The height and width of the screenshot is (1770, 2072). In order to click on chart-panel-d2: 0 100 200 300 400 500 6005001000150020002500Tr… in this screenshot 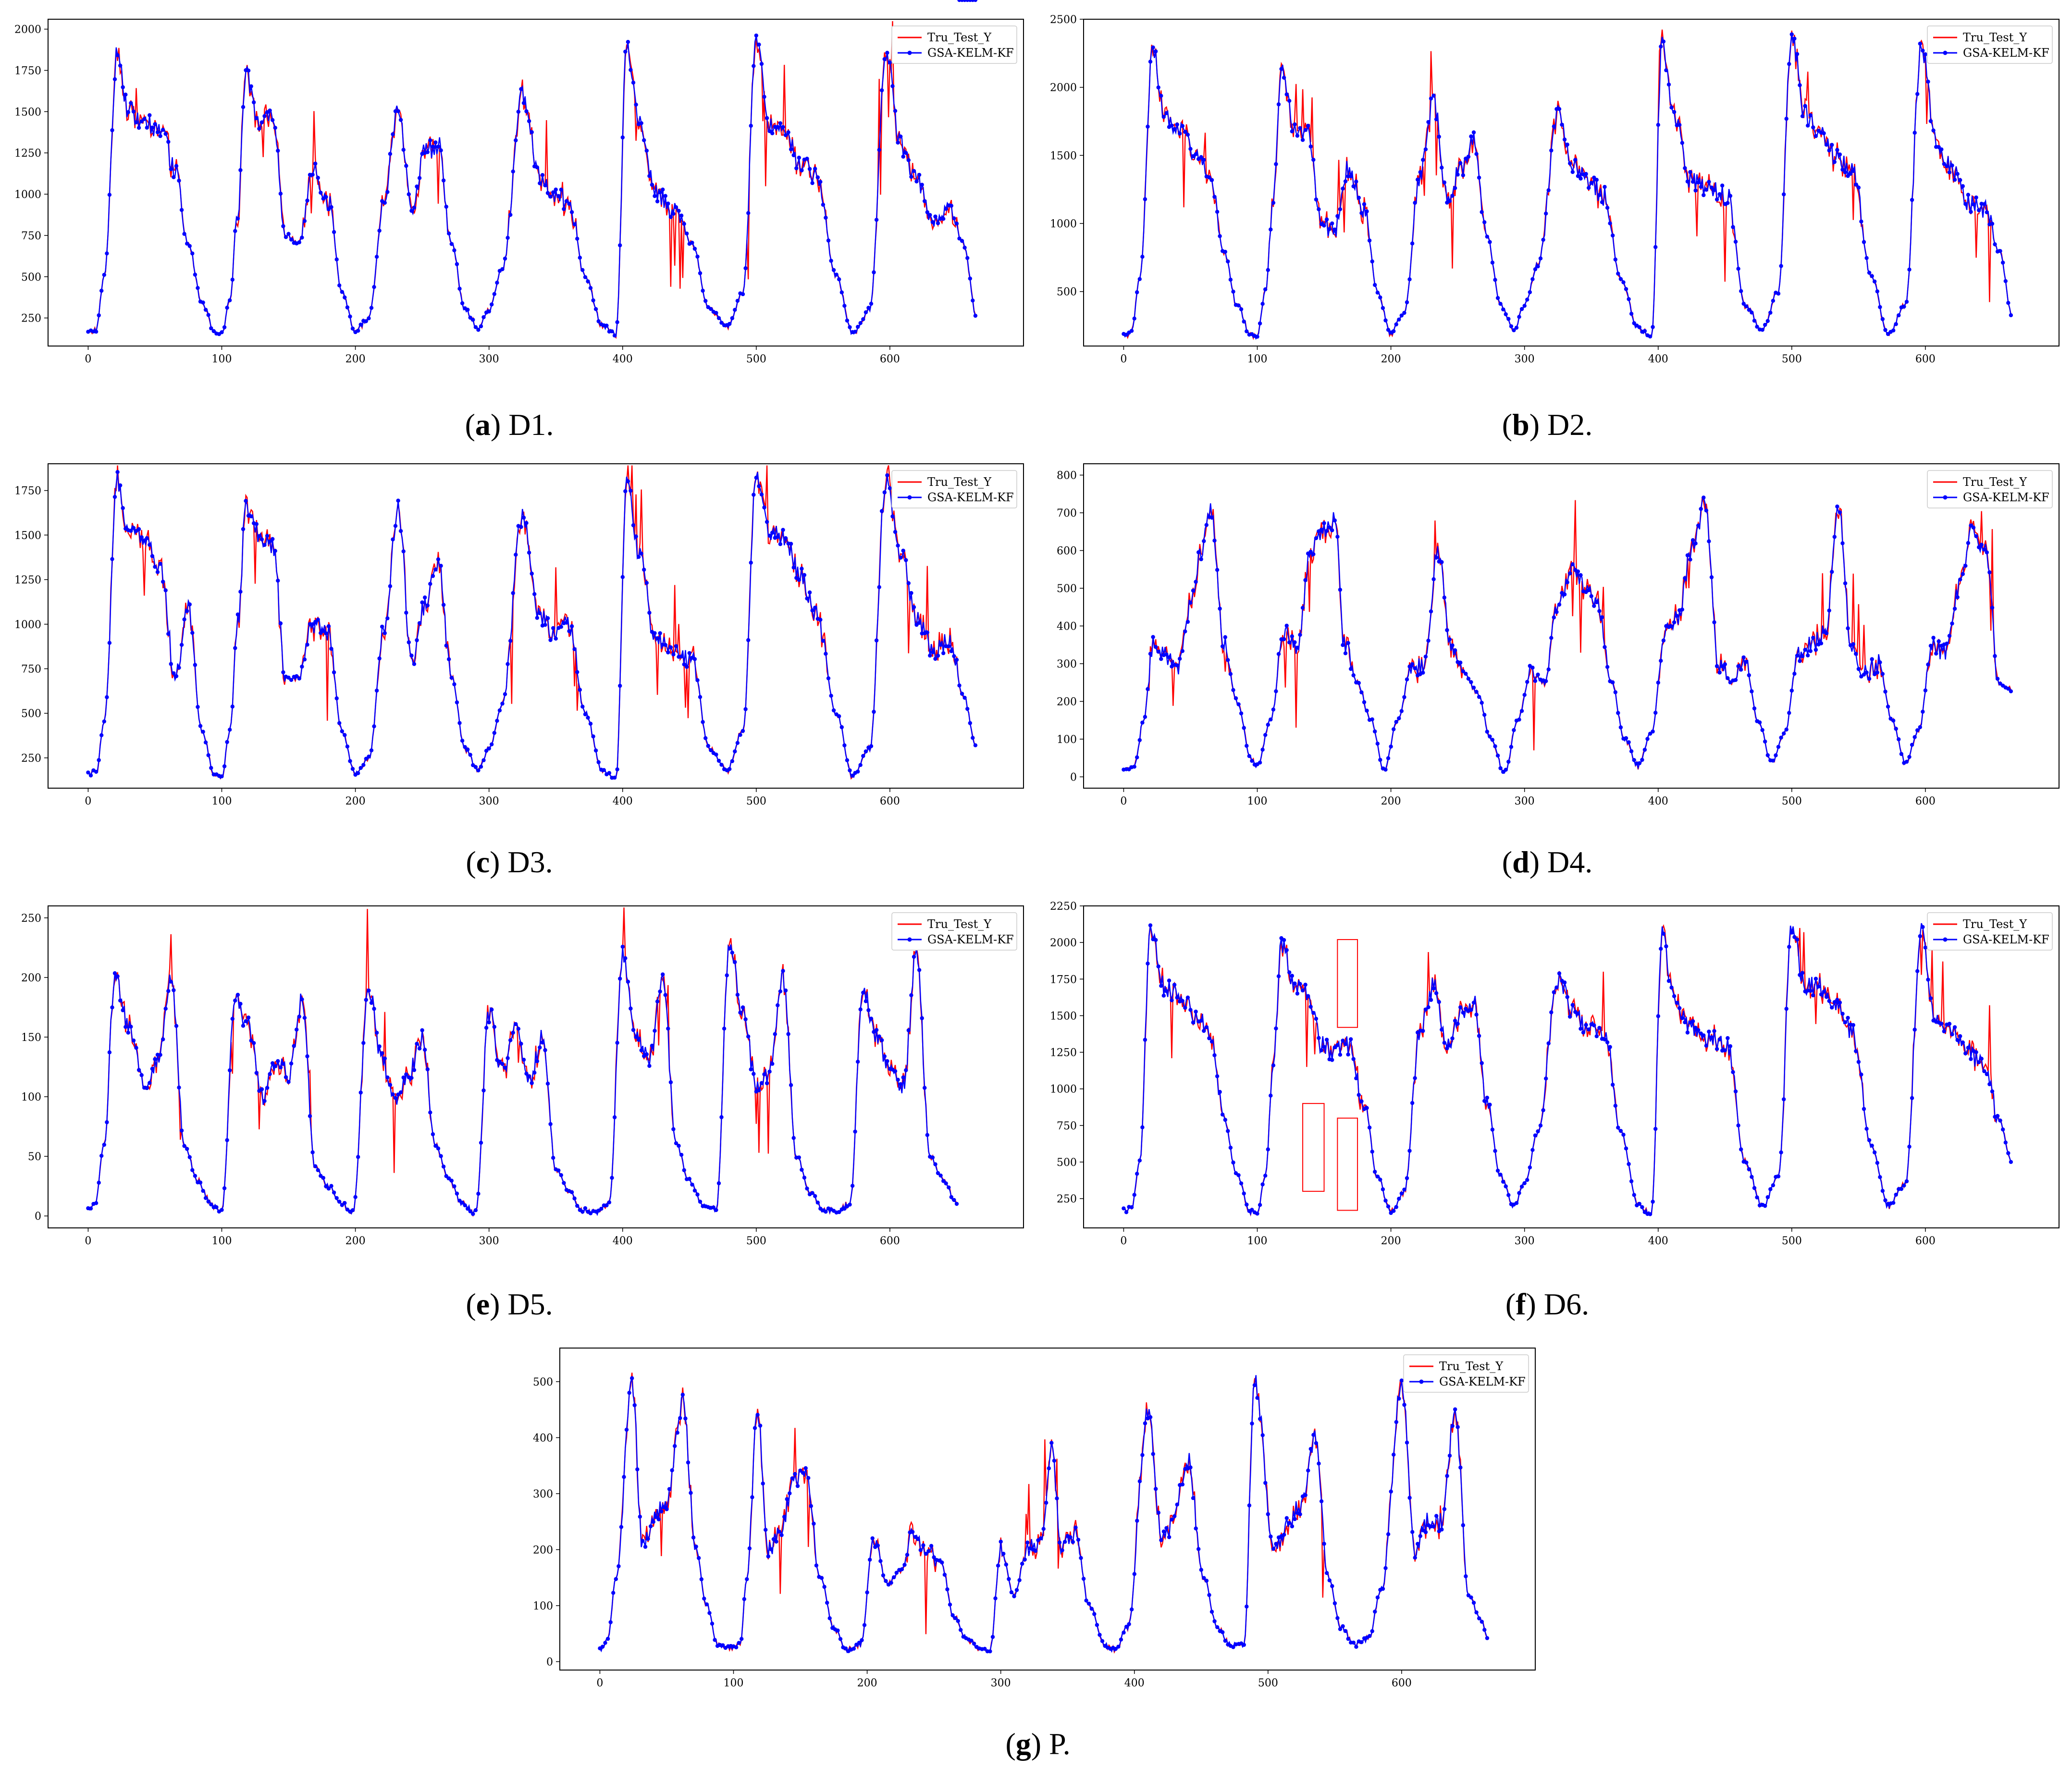, I will do `click(1555, 189)`.